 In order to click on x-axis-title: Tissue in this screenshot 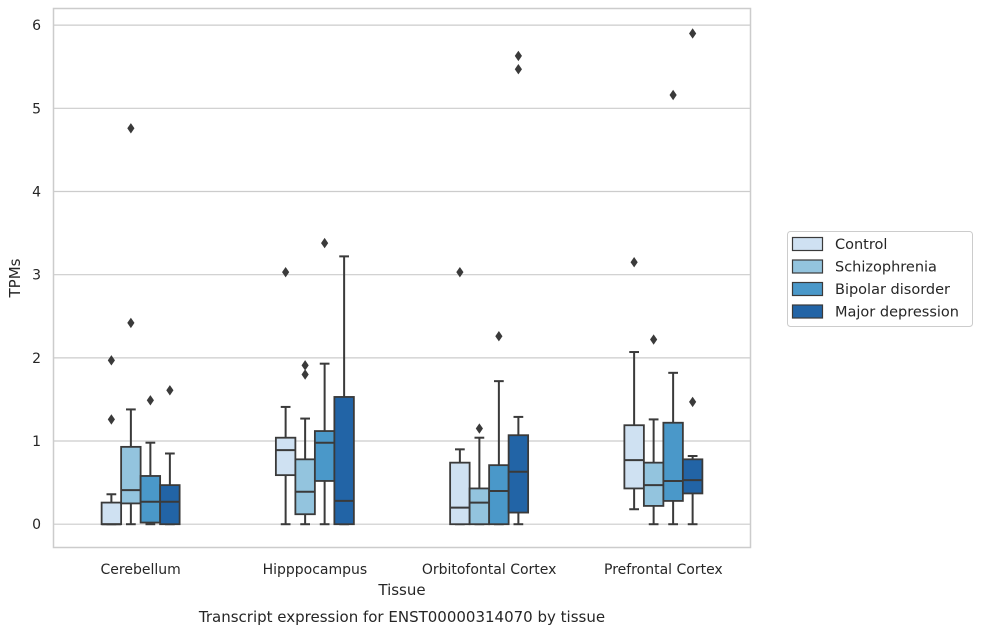, I will do `click(401, 590)`.